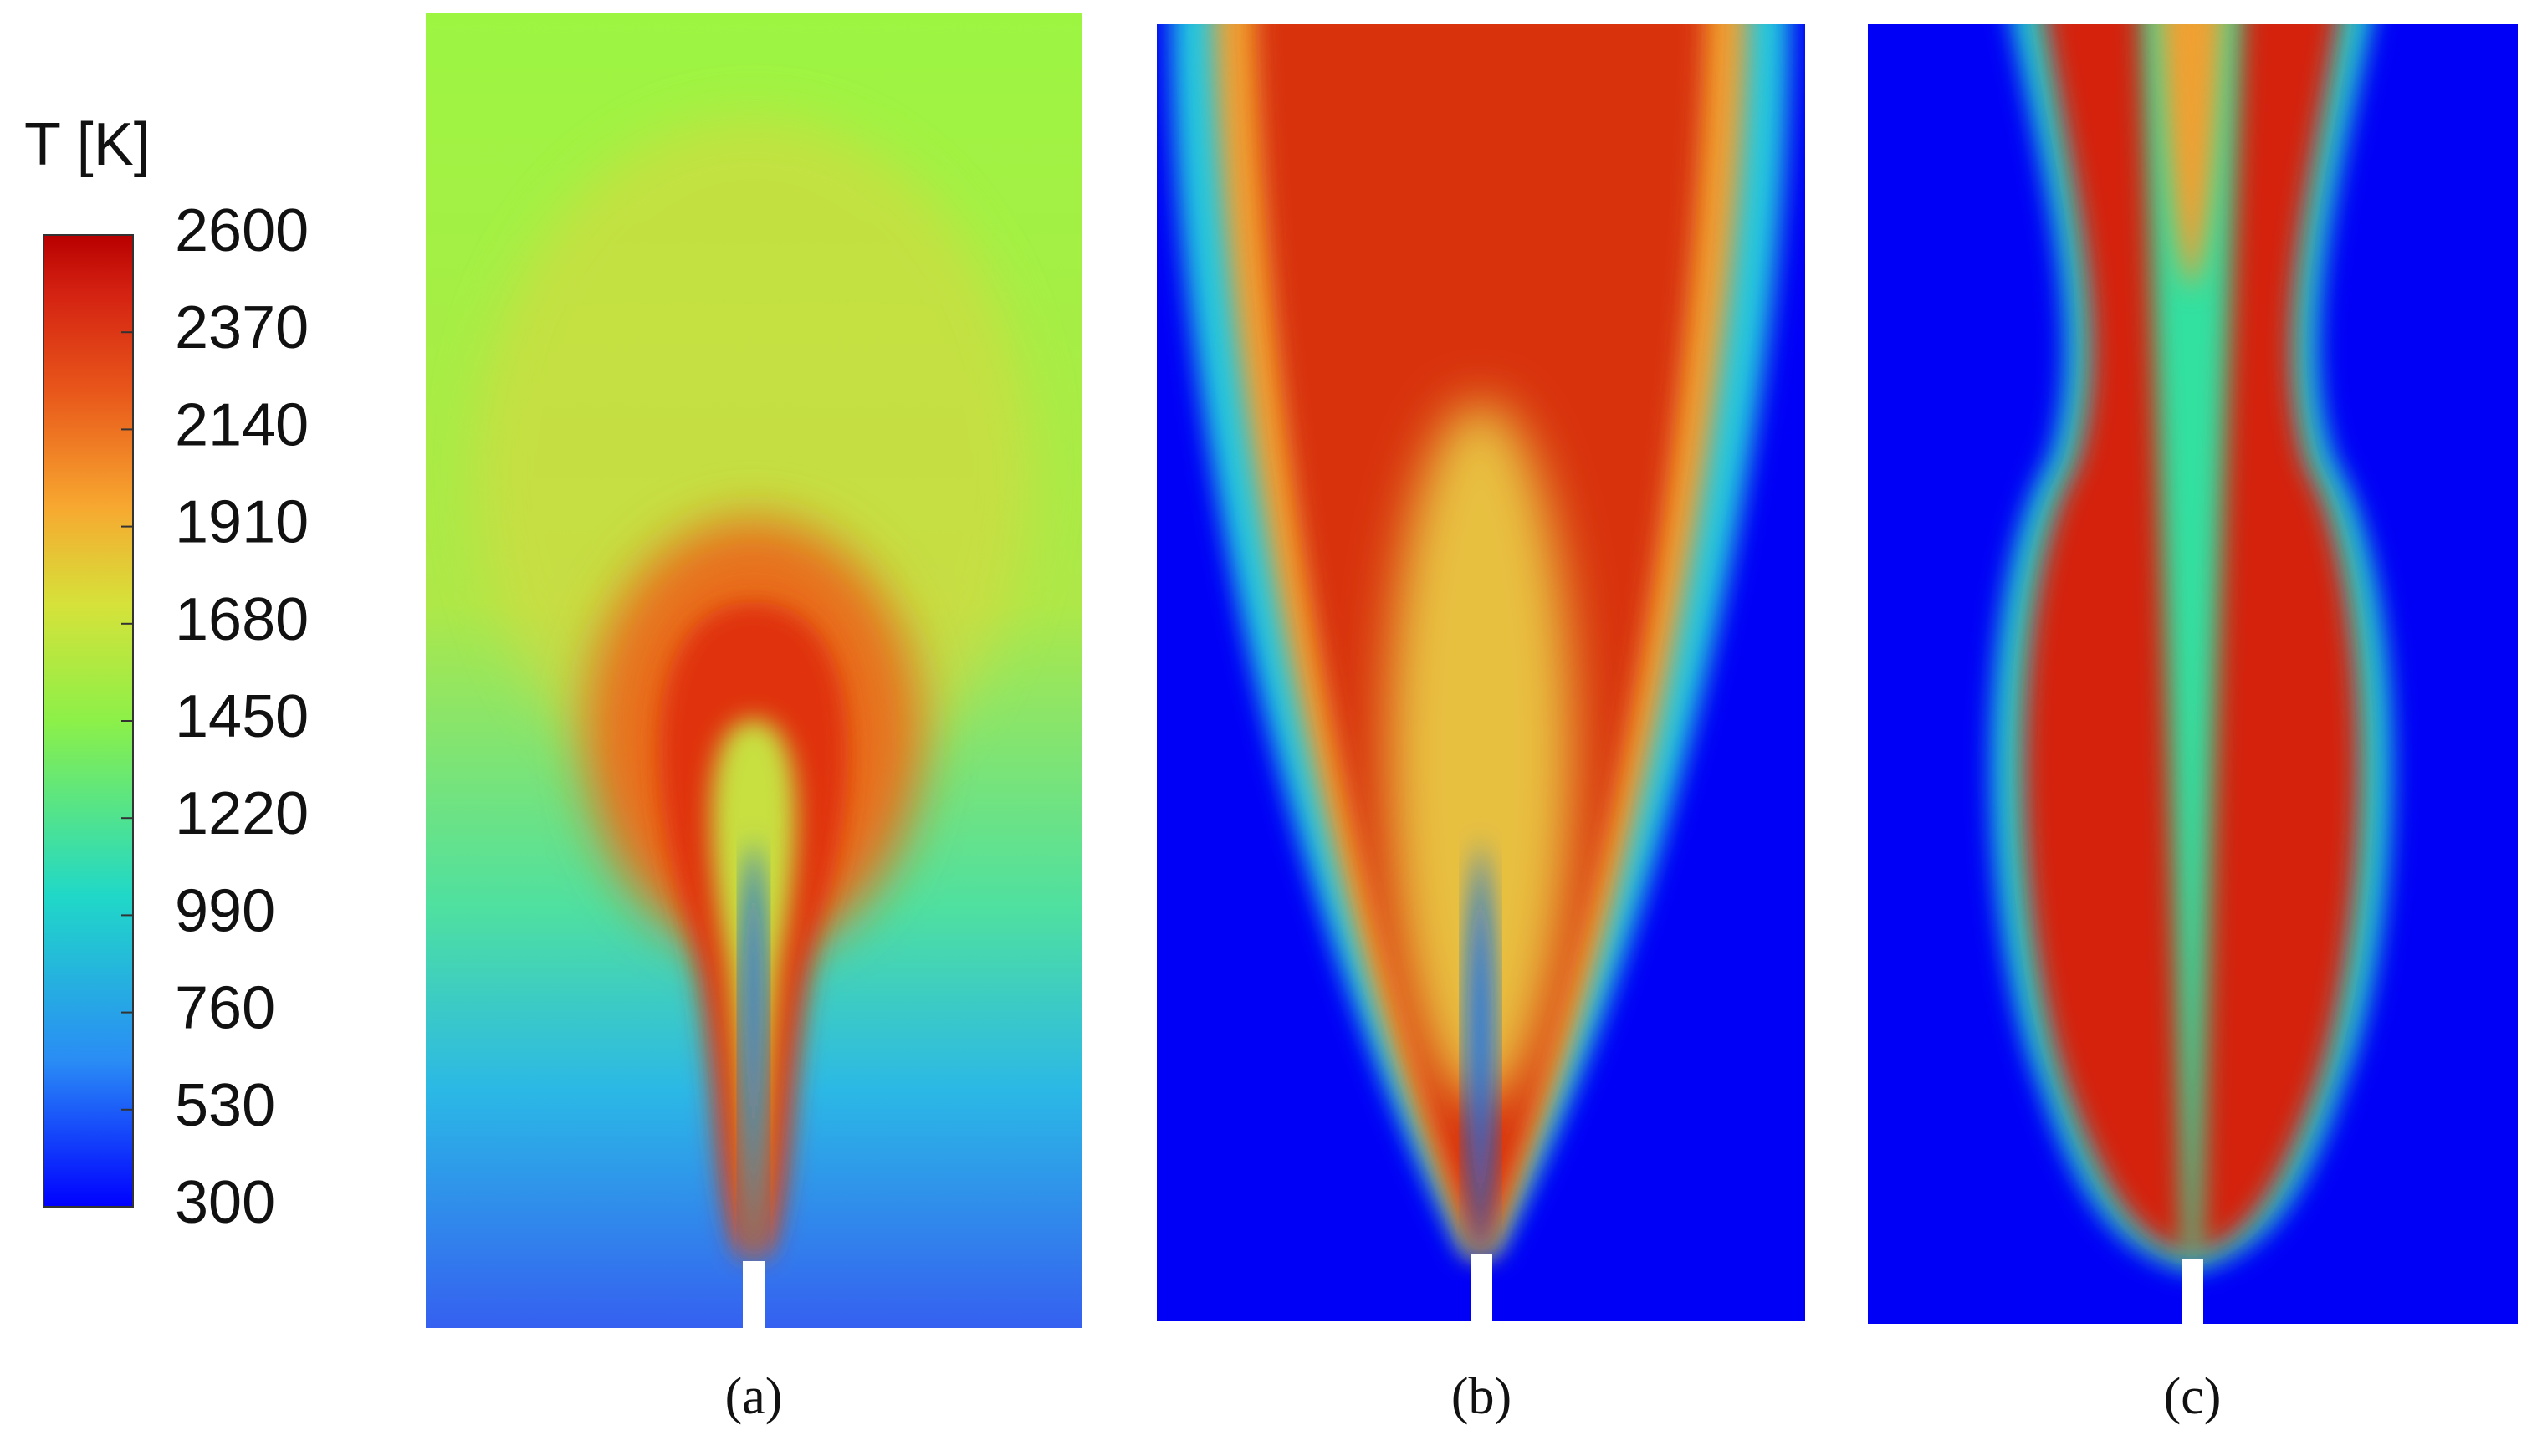  Describe the element at coordinates (88, 721) in the screenshot. I see `colorbar` at that location.